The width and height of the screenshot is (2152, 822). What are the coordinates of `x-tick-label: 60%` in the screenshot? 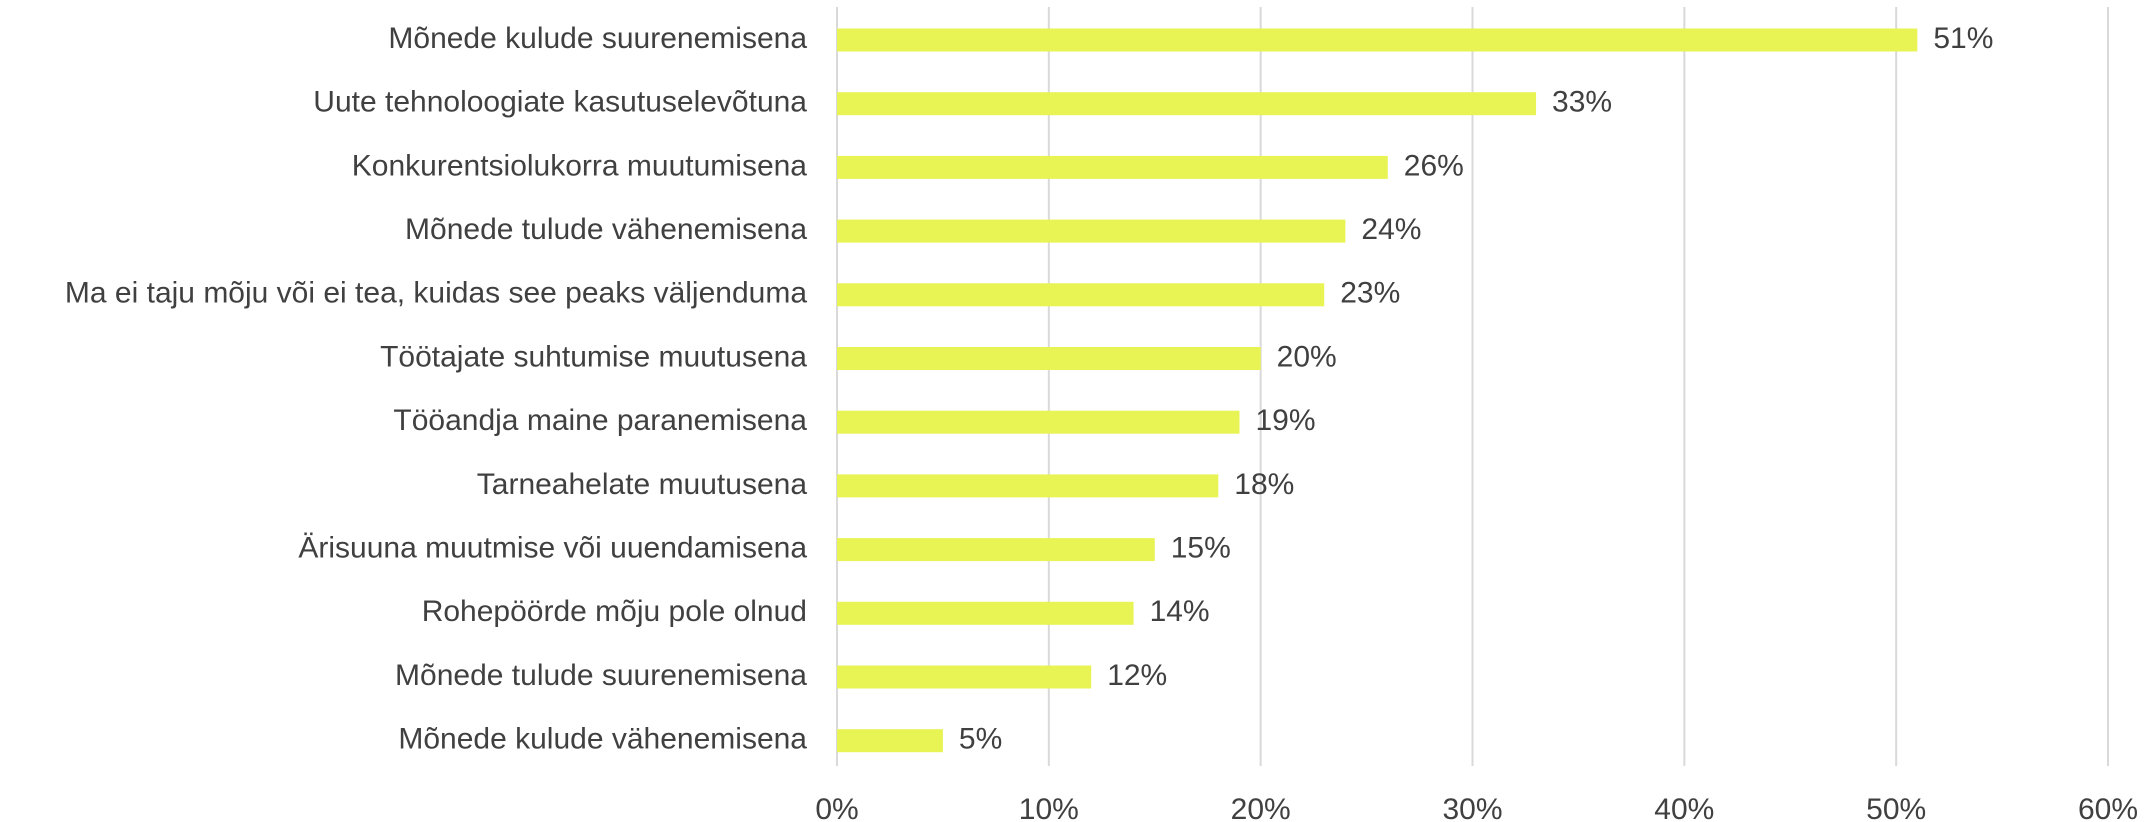 It's located at (2108, 807).